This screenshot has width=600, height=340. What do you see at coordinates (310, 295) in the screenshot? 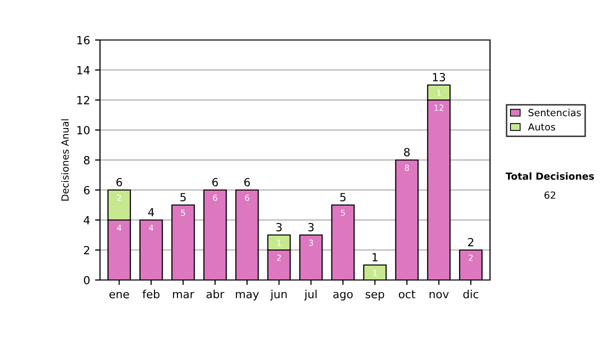
I see `x-tick-label: jul` at bounding box center [310, 295].